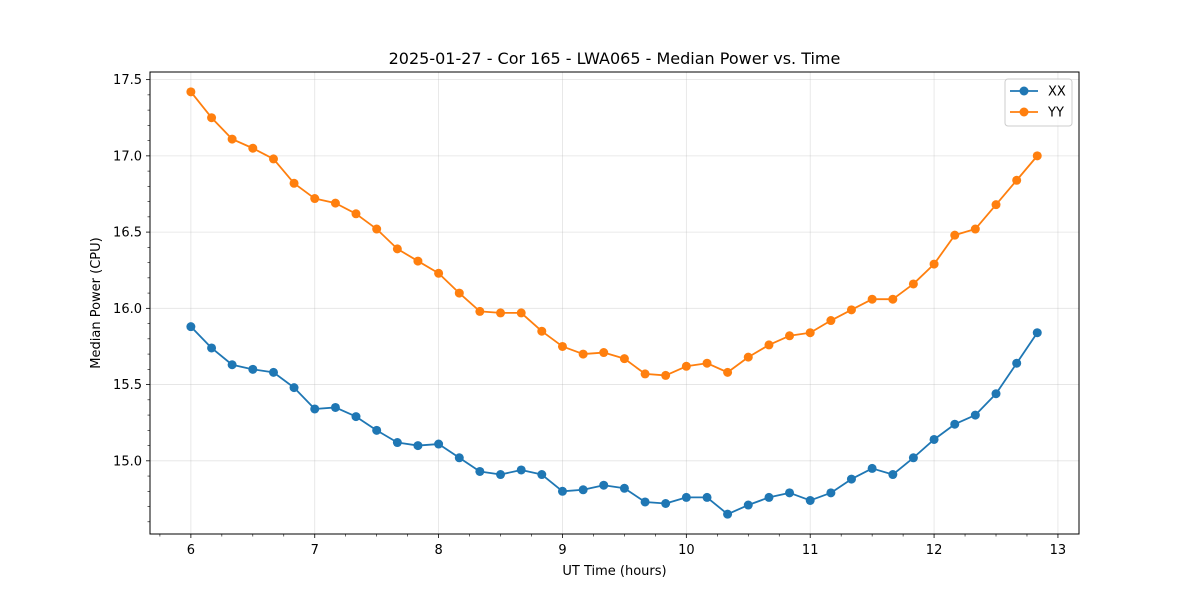 Image resolution: width=1200 pixels, height=600 pixels. I want to click on y-tick-label: 15.5, so click(127, 385).